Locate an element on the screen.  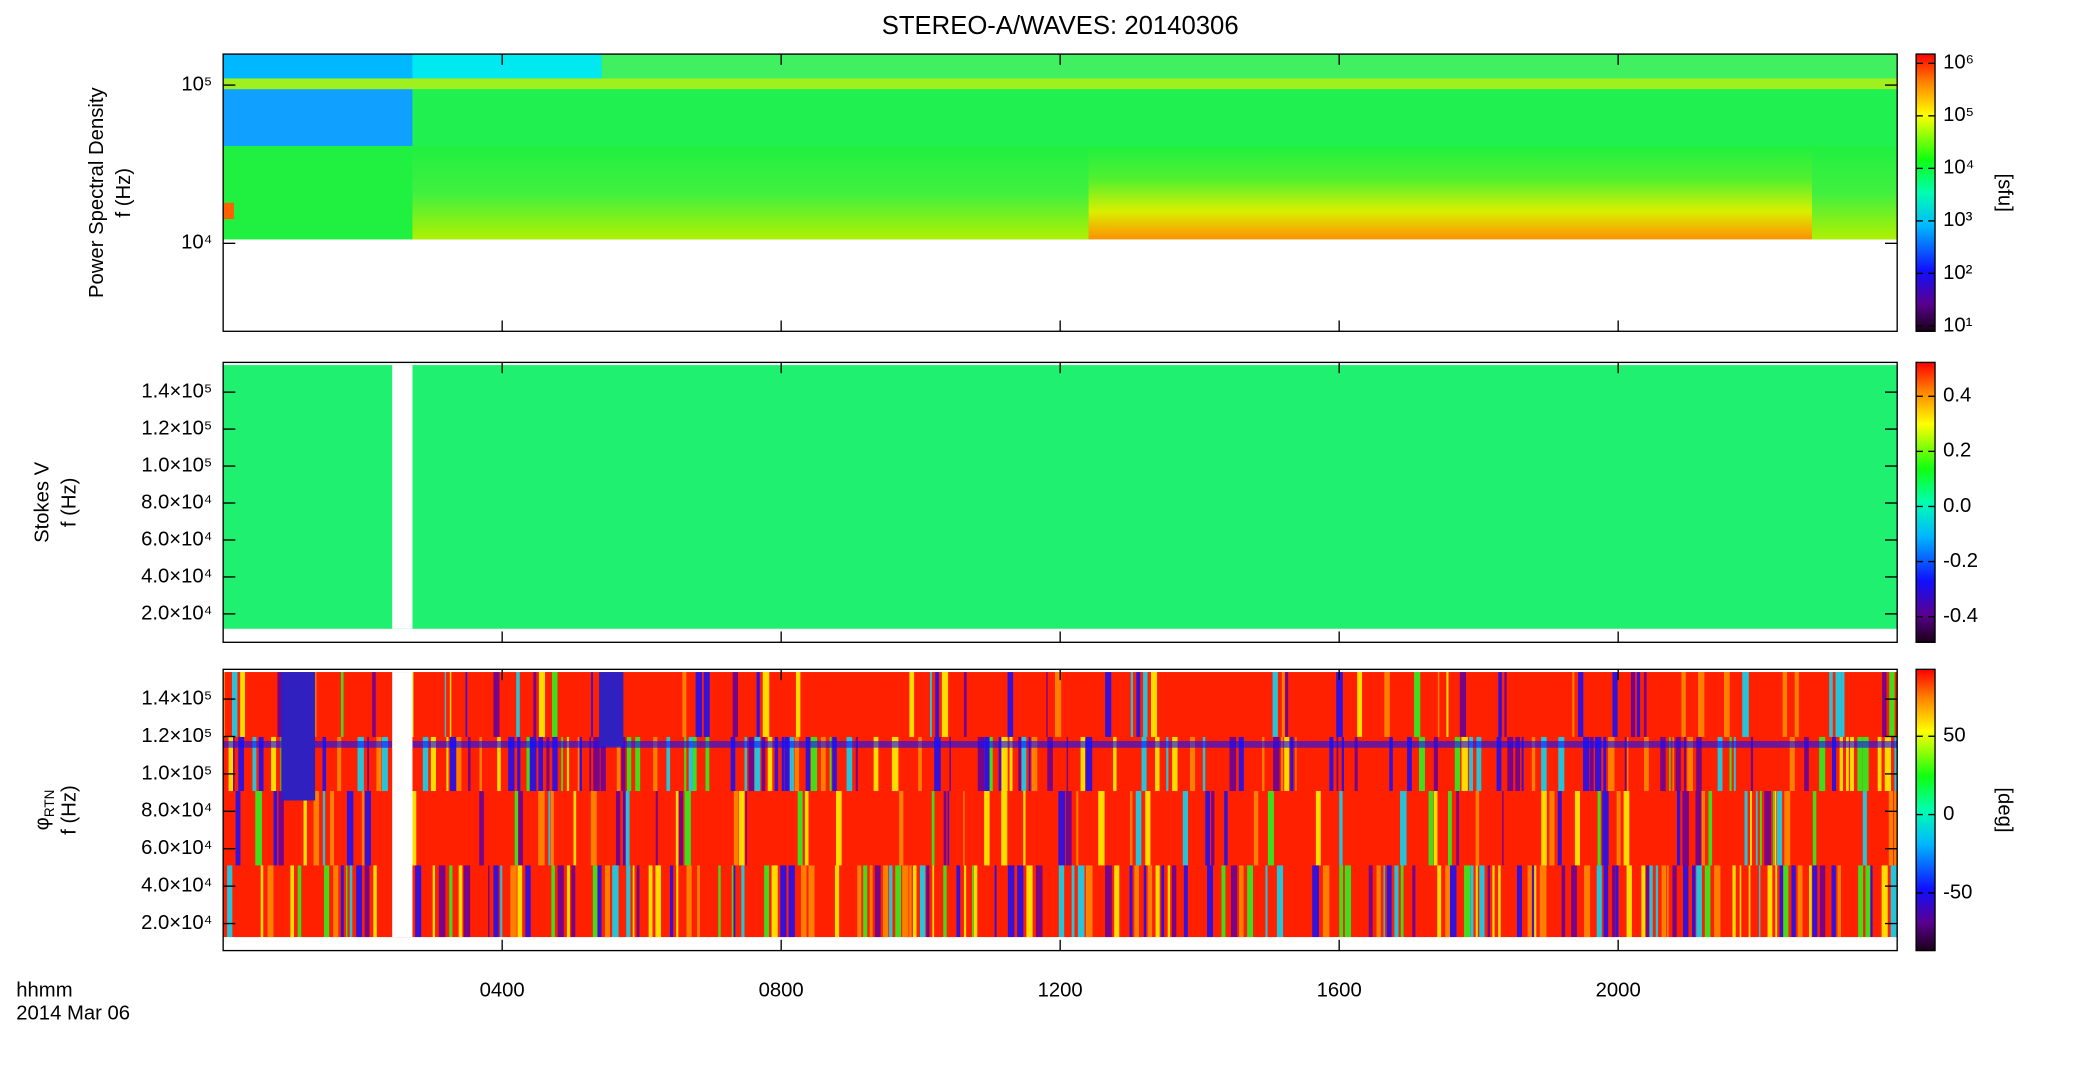
colorbar-label: [sfu] is located at coordinates (2005, 193).